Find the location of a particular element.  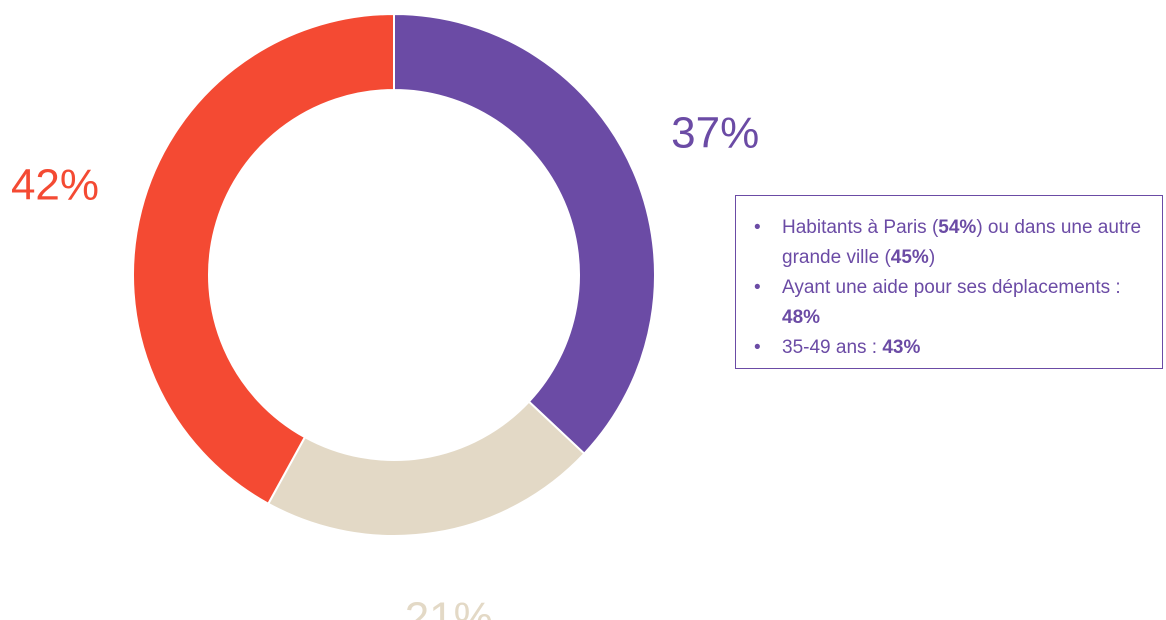

annotation-text: Ayant une aide pour ses déplacements : is located at coordinates (951, 287).